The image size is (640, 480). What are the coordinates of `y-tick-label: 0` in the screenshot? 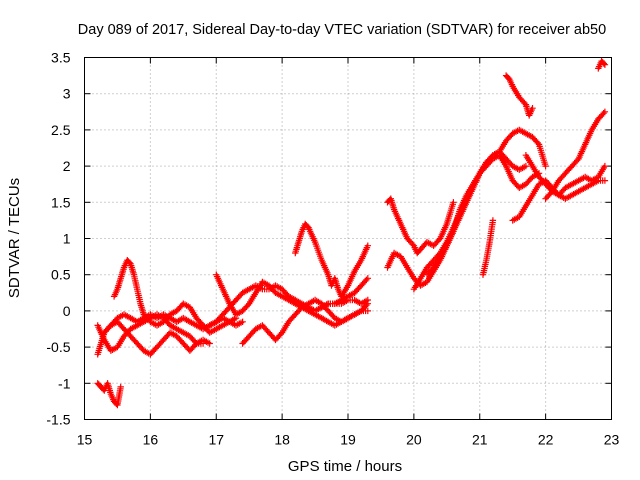 It's located at (67, 311).